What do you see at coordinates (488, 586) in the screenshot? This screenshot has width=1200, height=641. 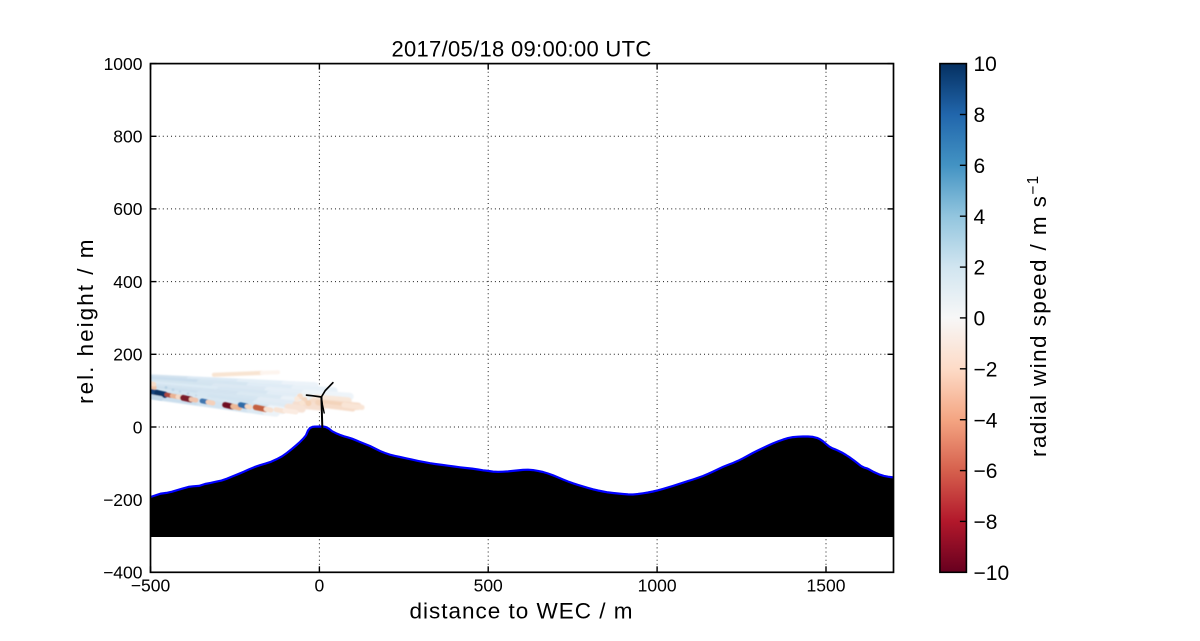 I see `svg-text: 500` at bounding box center [488, 586].